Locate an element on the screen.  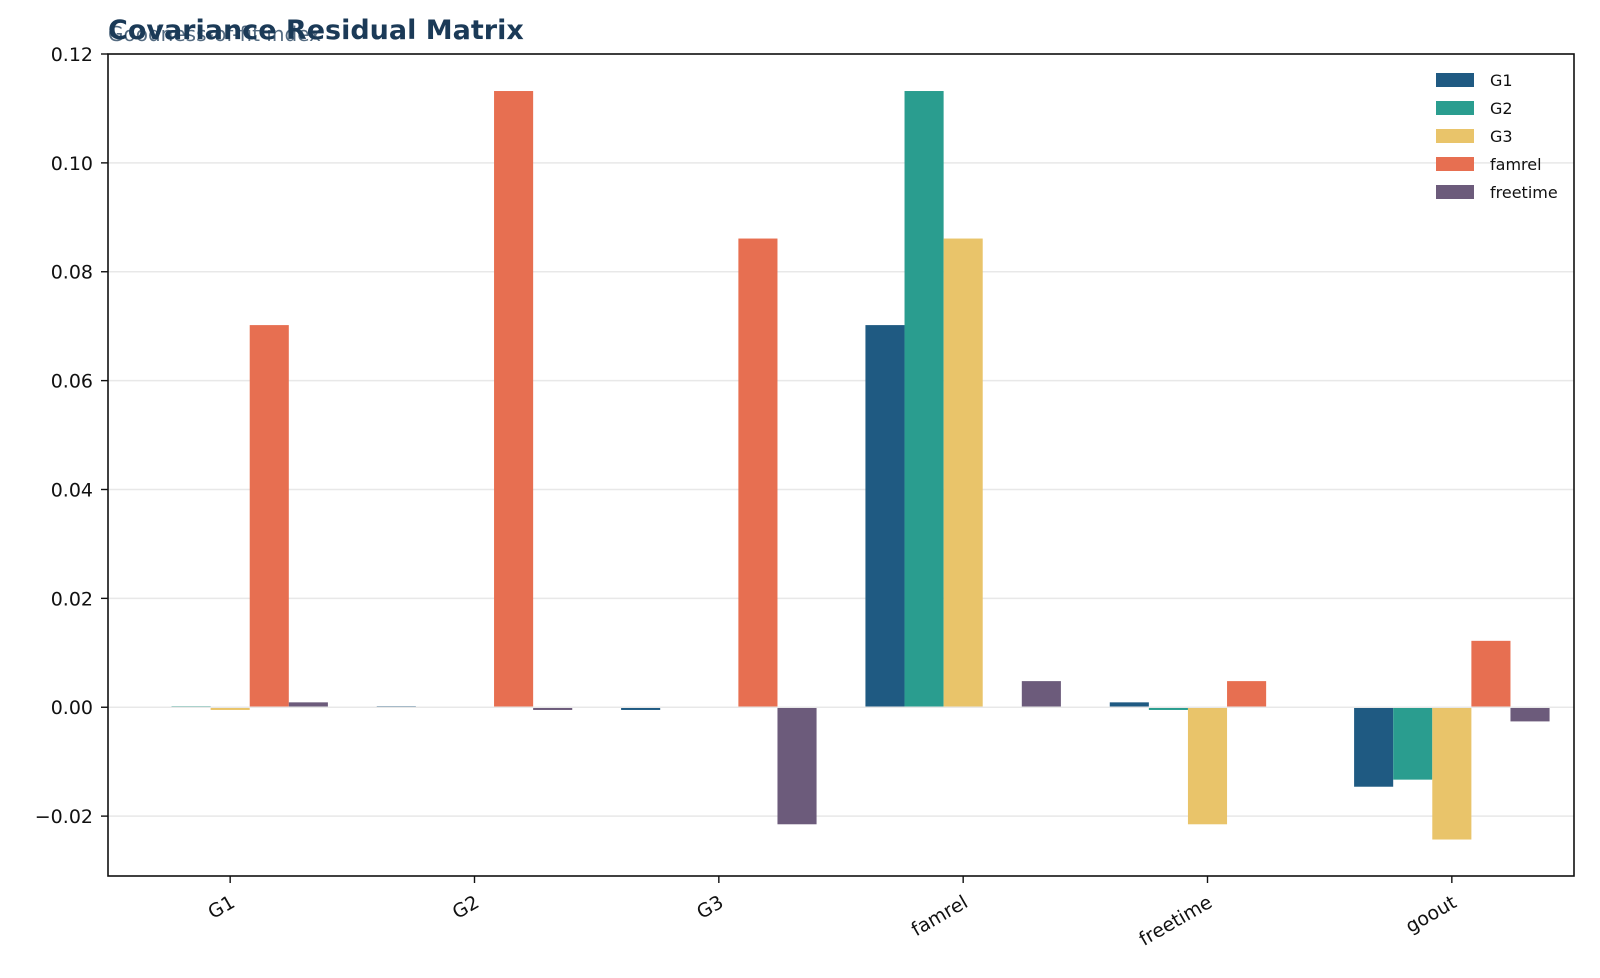
x-tick-label: famrel is located at coordinates (940, 916).